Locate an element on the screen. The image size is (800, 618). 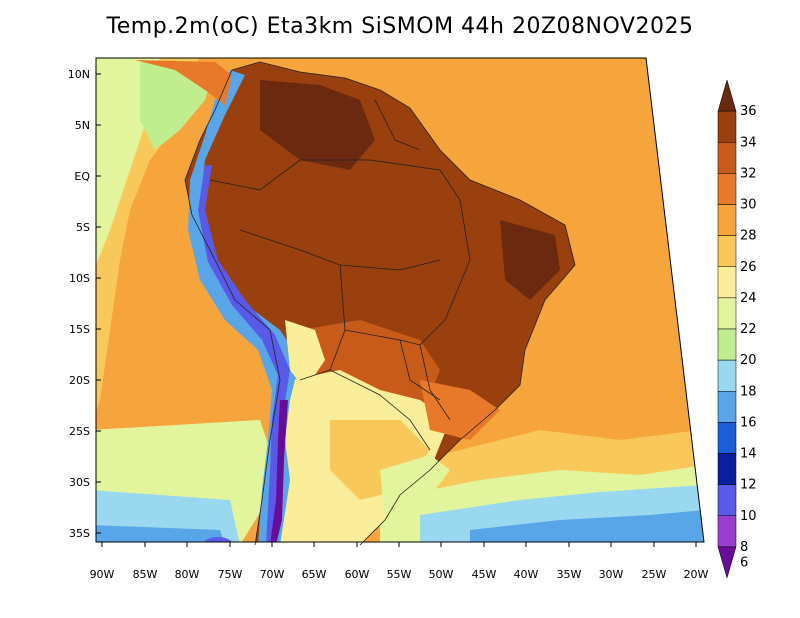
south-atlantic-colder is located at coordinates (587, 526).